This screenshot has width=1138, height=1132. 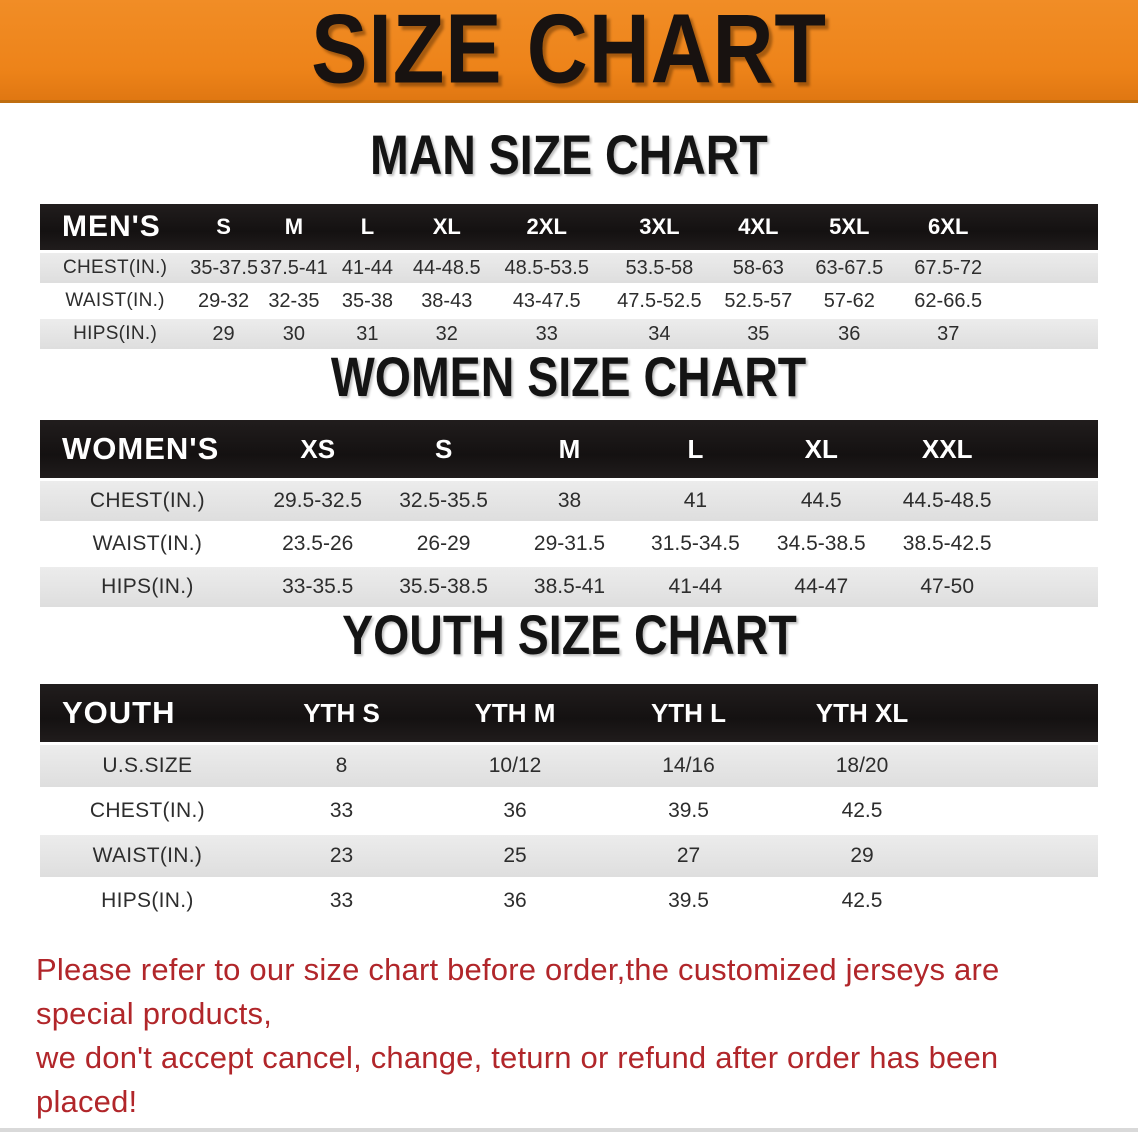 I want to click on column-header-3xl: 3XL, so click(x=659, y=227).